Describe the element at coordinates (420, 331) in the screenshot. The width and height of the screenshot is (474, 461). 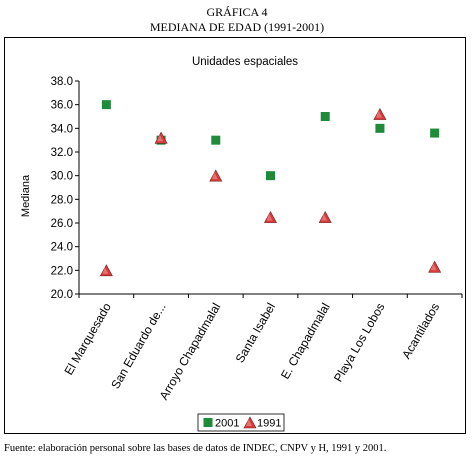
I see `x-tick-label: Acantilados` at that location.